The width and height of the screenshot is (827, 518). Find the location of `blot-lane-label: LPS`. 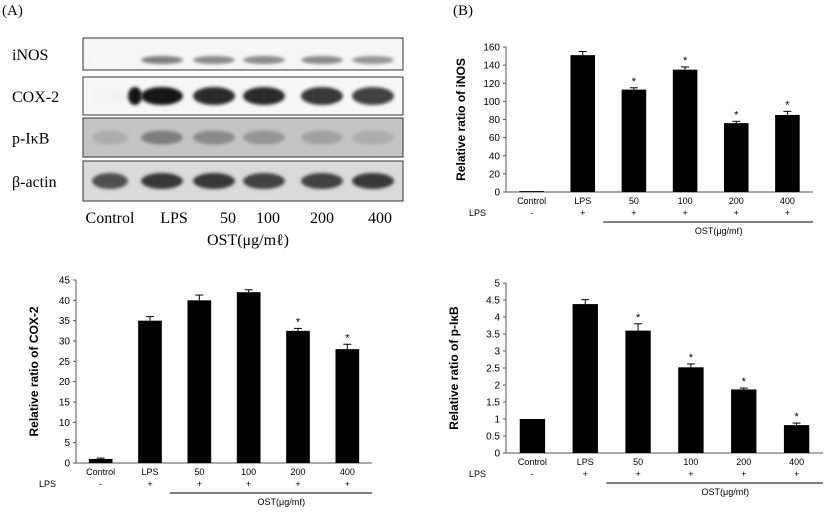

blot-lane-label: LPS is located at coordinates (174, 218).